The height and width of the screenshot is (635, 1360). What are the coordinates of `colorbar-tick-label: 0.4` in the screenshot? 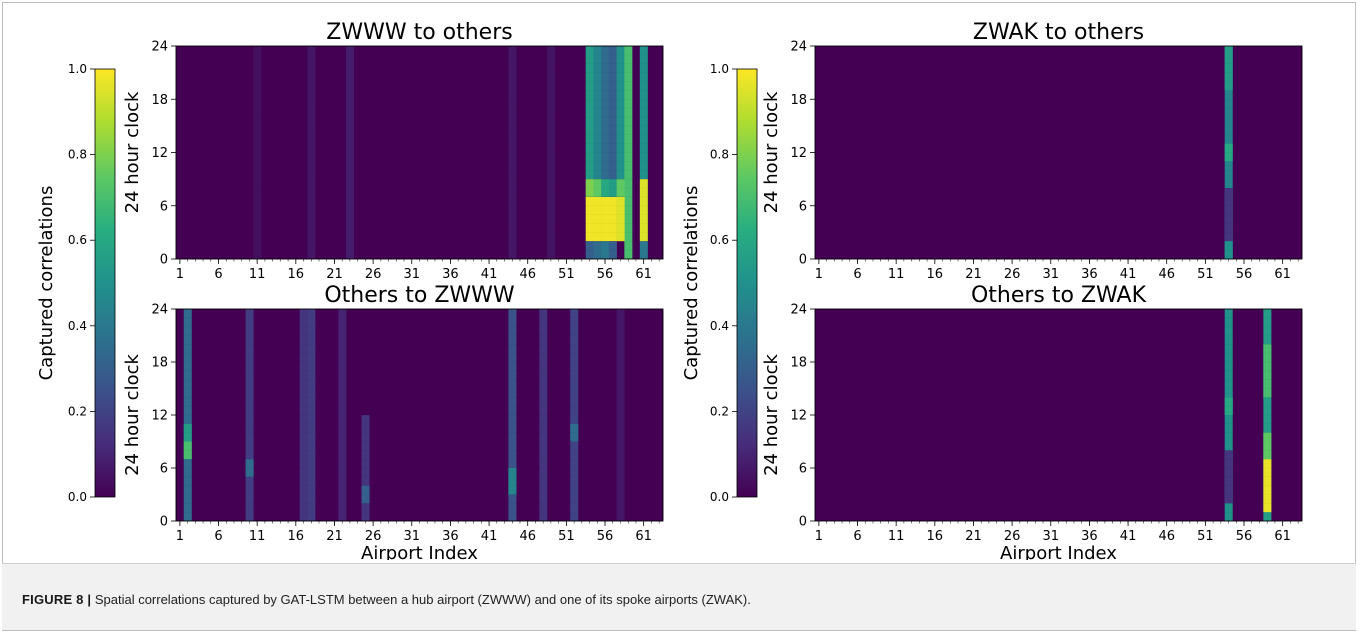 It's located at (77, 326).